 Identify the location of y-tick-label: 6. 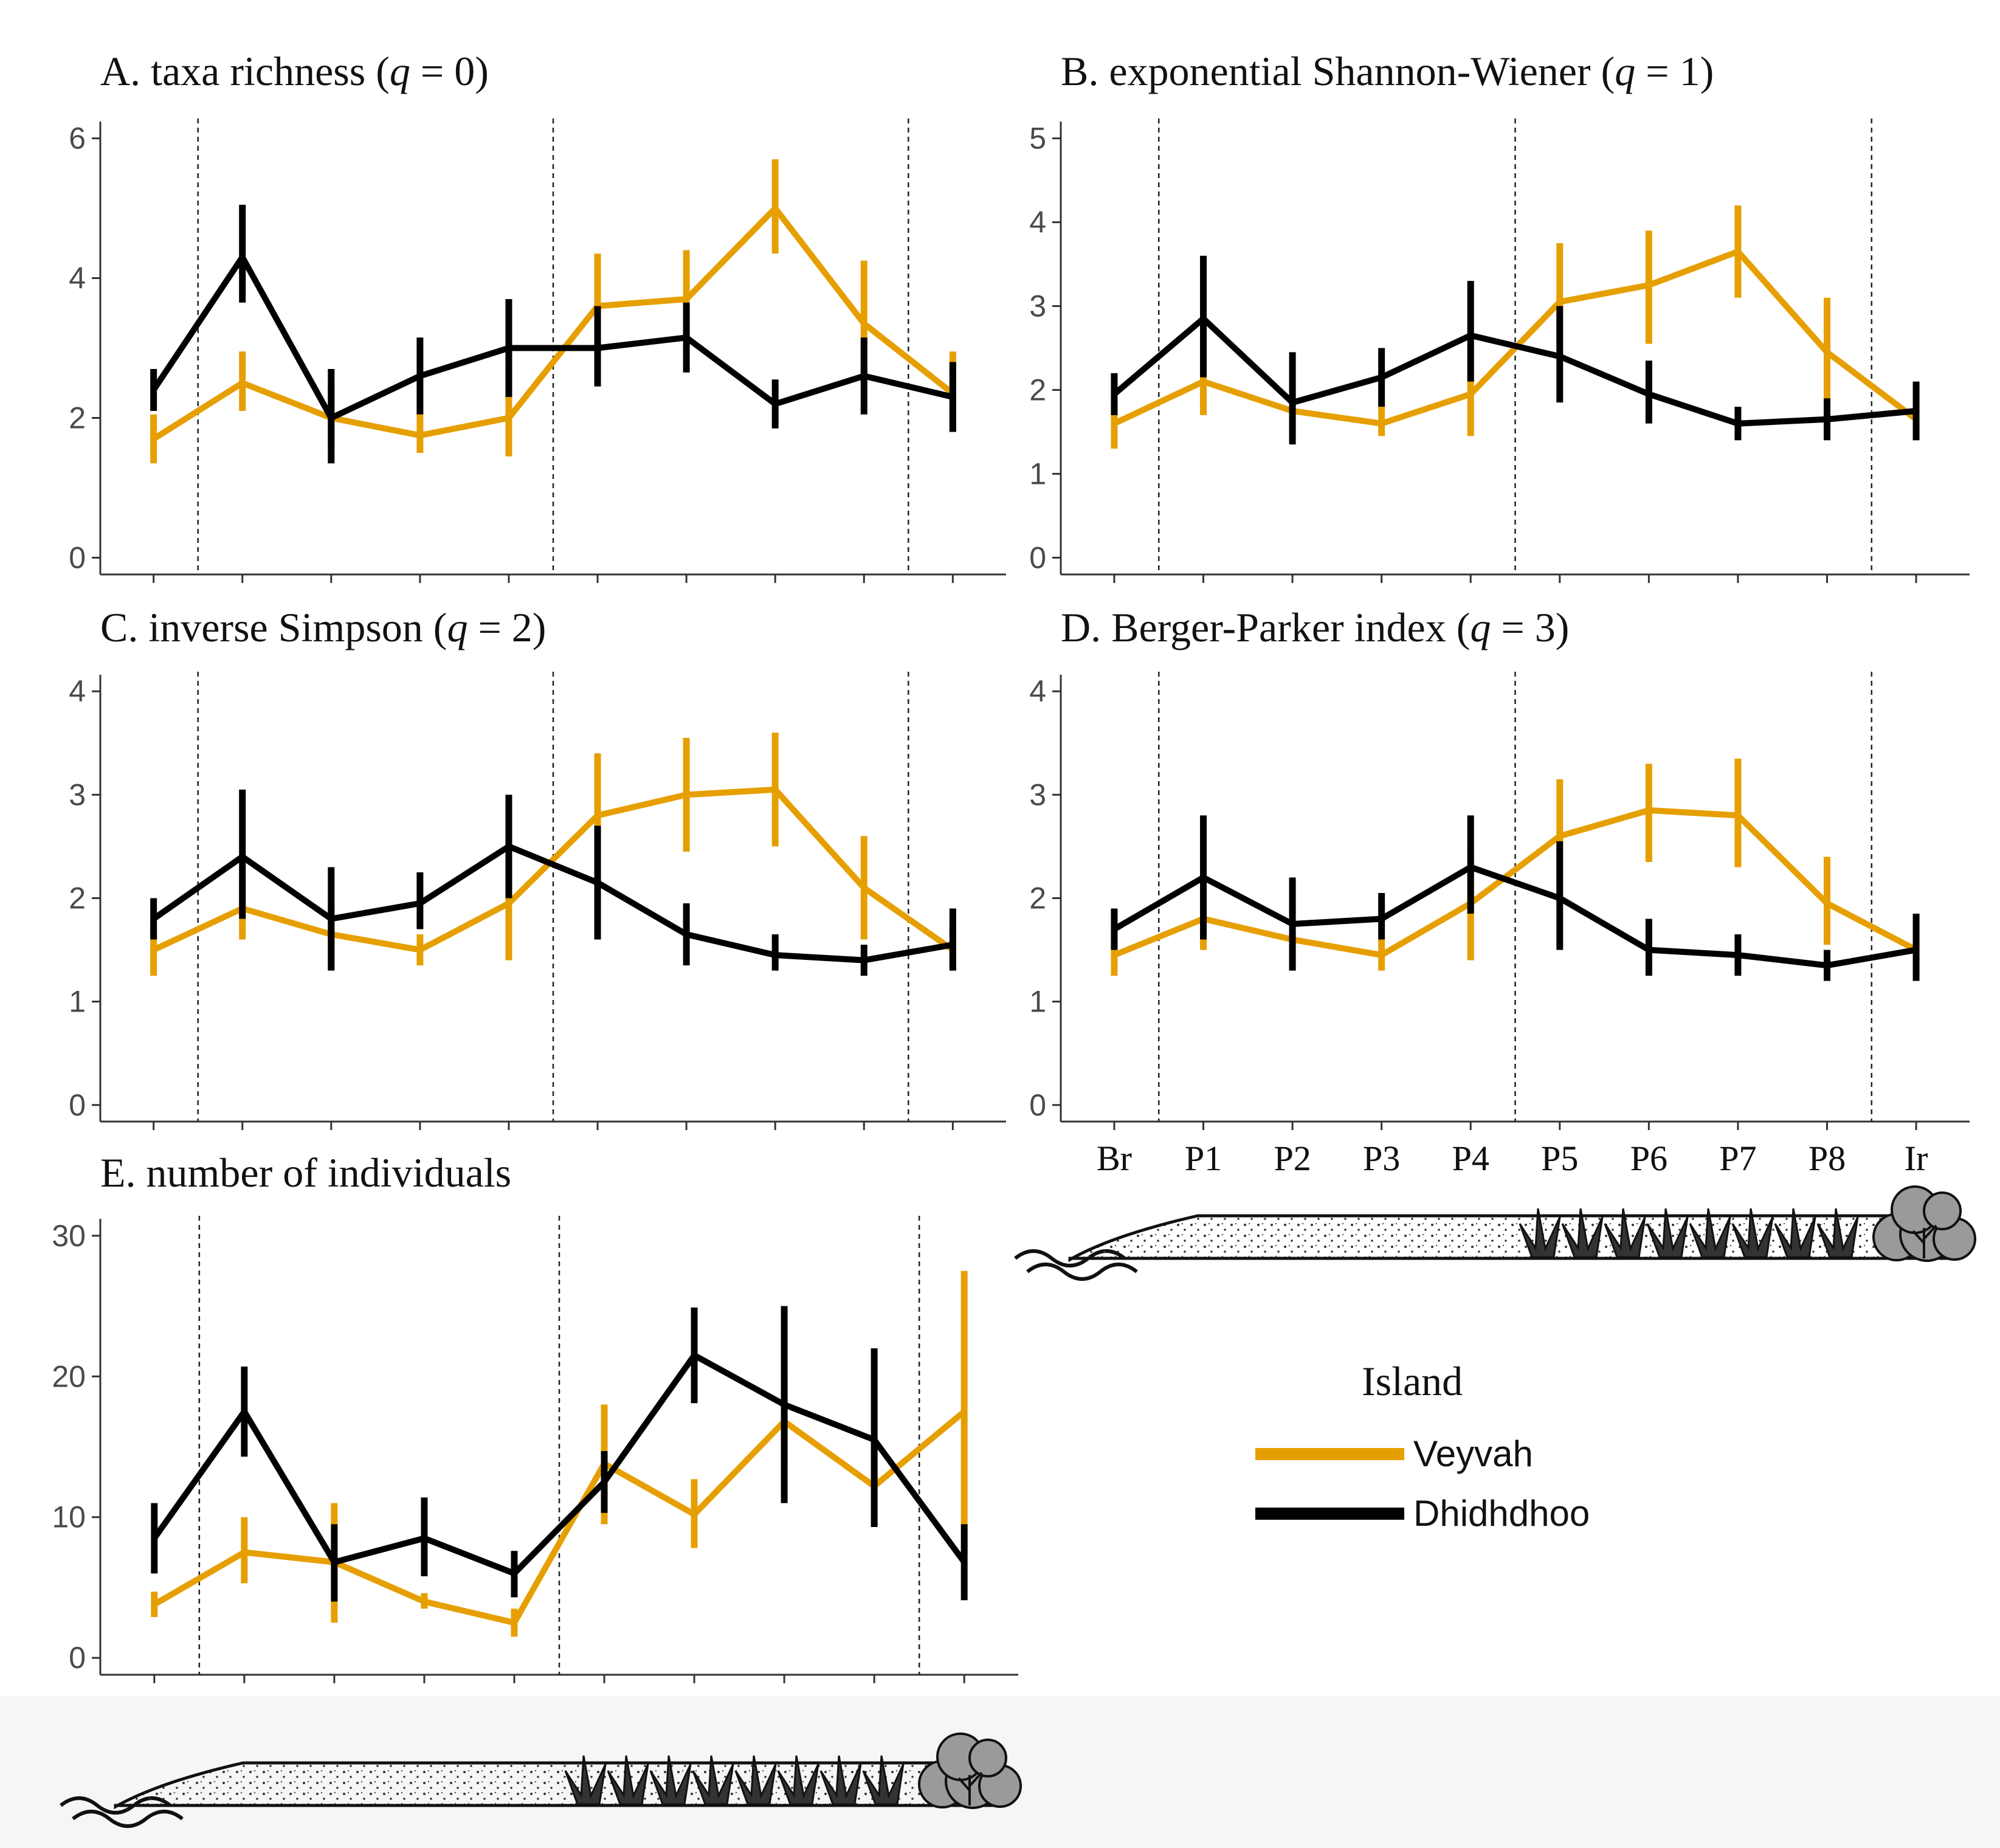
(77, 139).